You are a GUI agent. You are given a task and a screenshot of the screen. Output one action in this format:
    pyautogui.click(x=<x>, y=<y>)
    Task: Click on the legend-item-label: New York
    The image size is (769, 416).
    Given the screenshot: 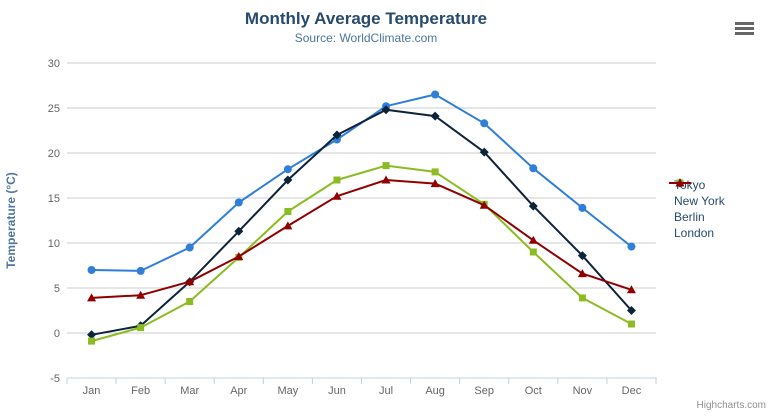 What is the action you would take?
    pyautogui.click(x=699, y=201)
    